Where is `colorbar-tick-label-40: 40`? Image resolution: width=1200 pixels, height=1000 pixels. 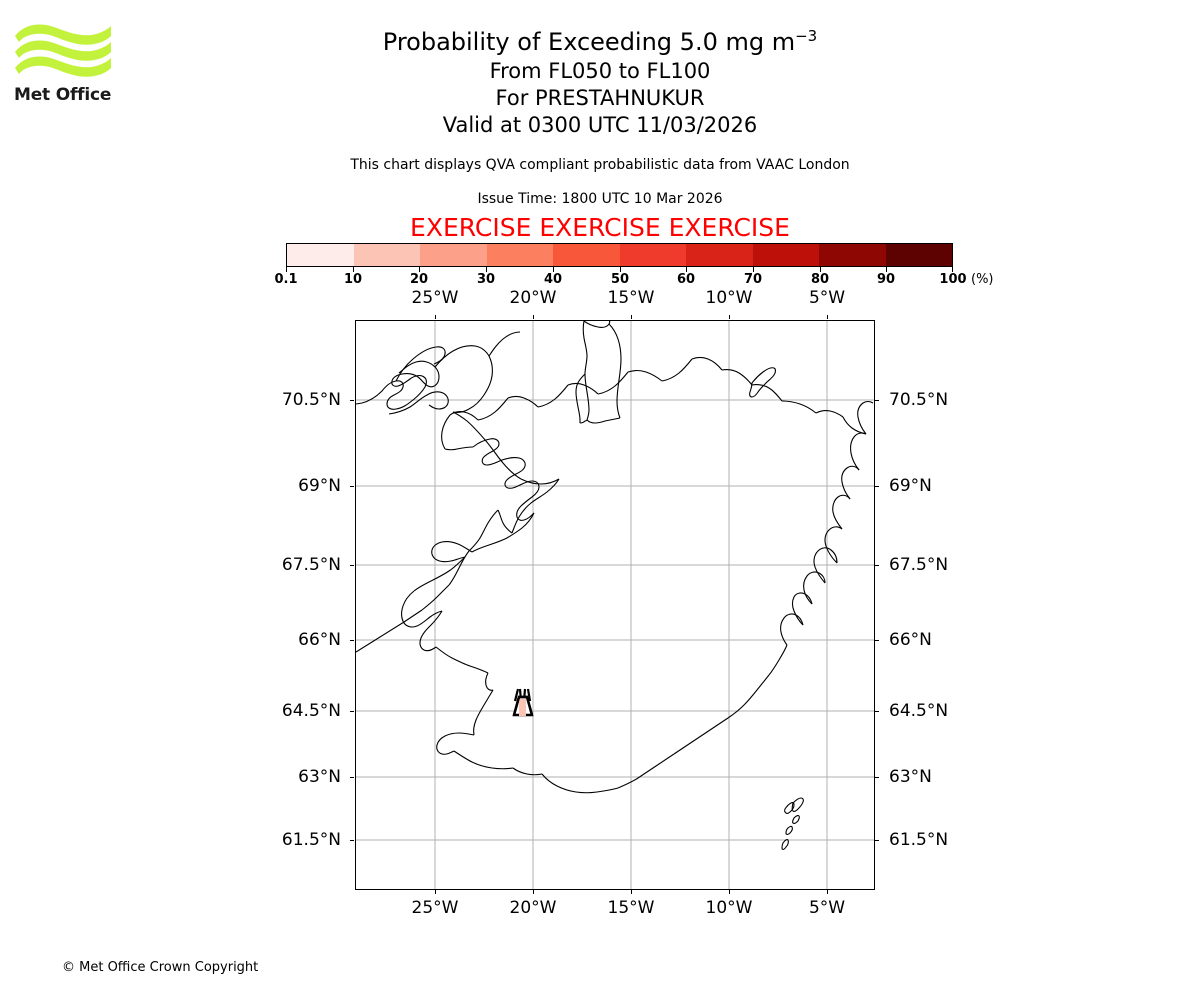 colorbar-tick-label-40: 40 is located at coordinates (553, 279).